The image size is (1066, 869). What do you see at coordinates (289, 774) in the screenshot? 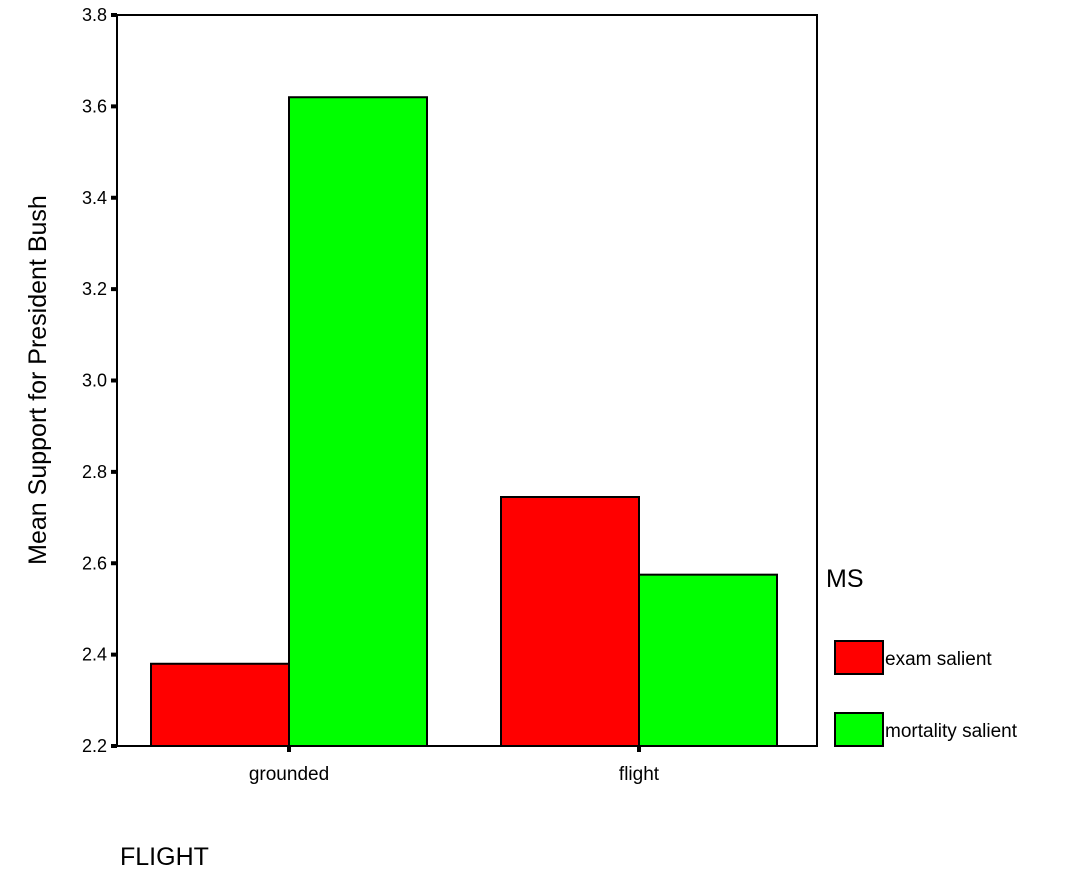
I see `x-category-label: grounded` at bounding box center [289, 774].